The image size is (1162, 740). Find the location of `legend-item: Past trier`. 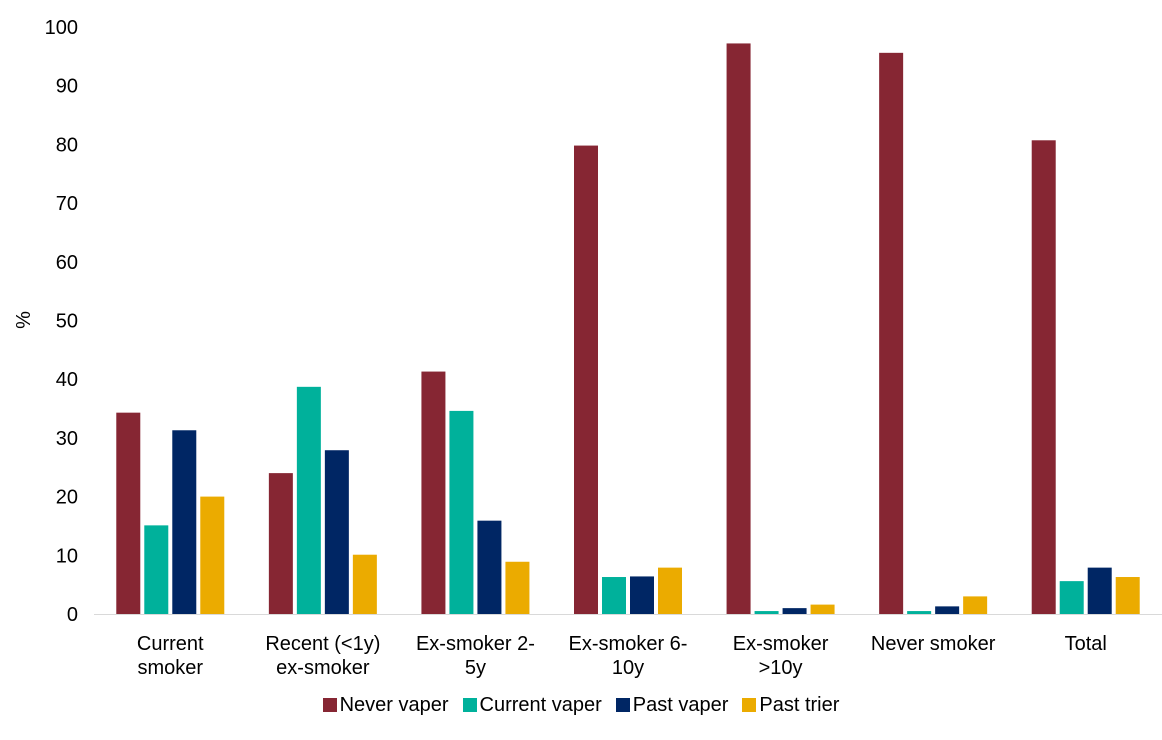

legend-item: Past trier is located at coordinates (790, 705).